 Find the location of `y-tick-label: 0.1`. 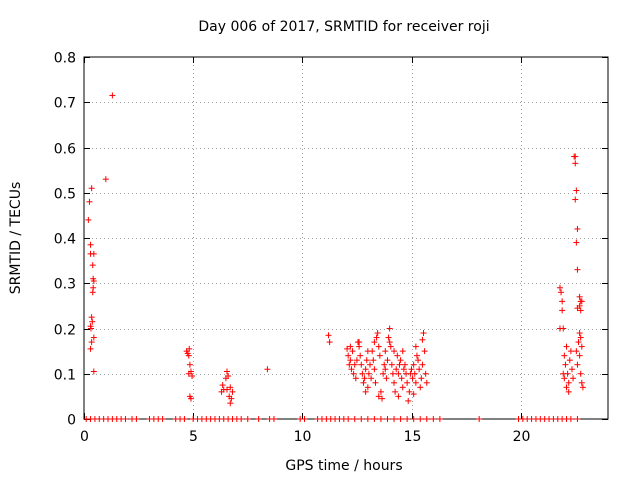

y-tick-label: 0.1 is located at coordinates (65, 376).